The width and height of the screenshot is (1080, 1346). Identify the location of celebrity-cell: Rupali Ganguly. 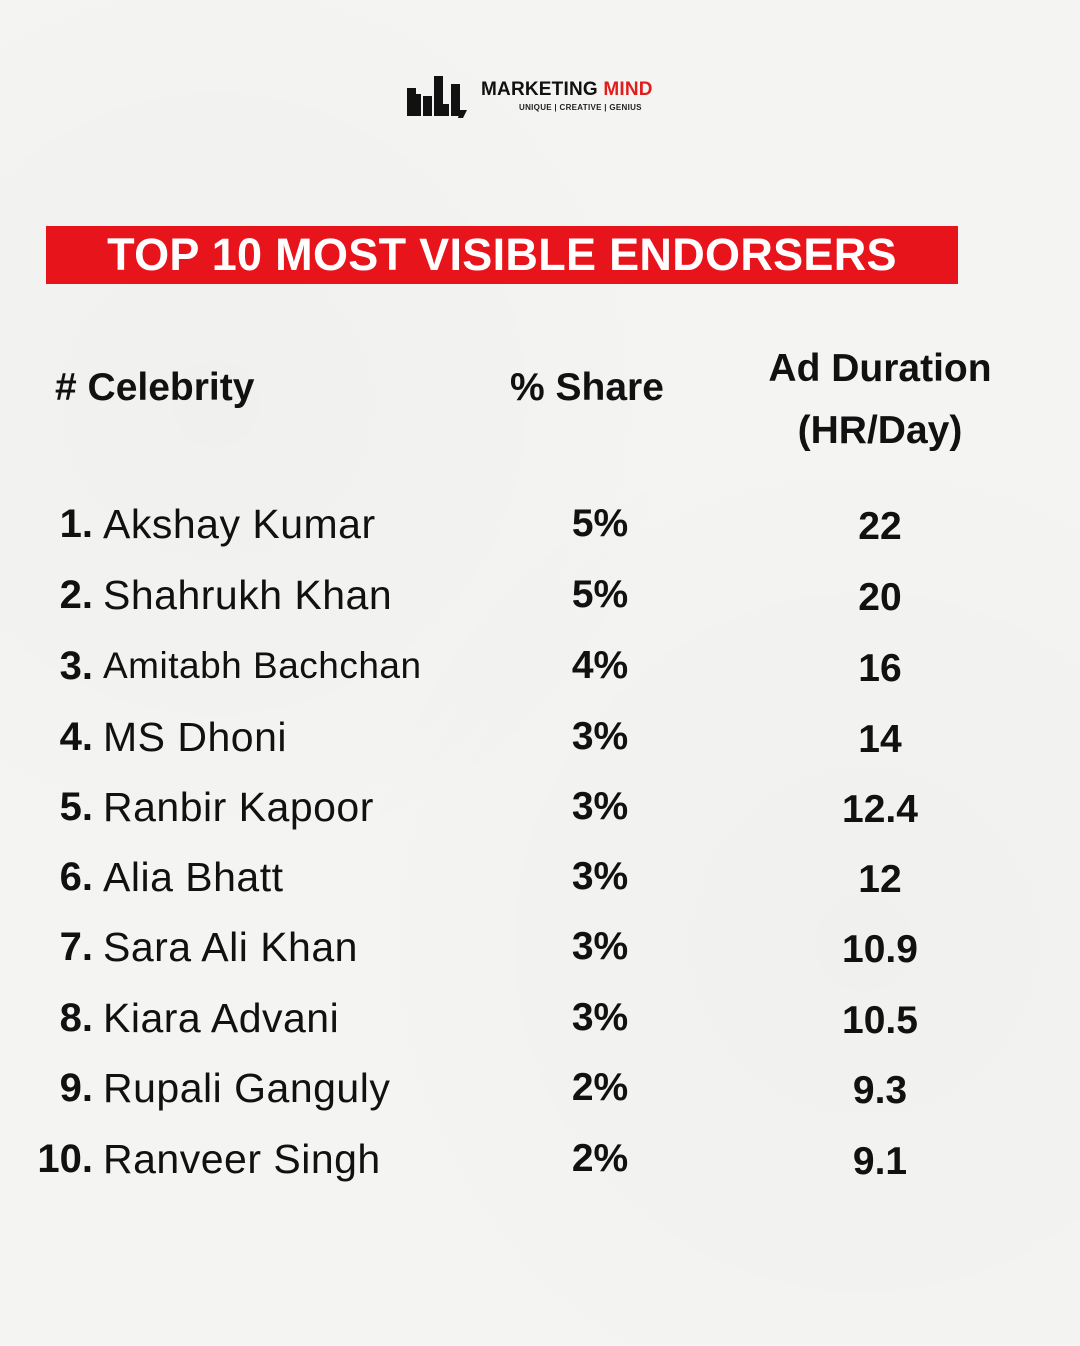
(247, 1088).